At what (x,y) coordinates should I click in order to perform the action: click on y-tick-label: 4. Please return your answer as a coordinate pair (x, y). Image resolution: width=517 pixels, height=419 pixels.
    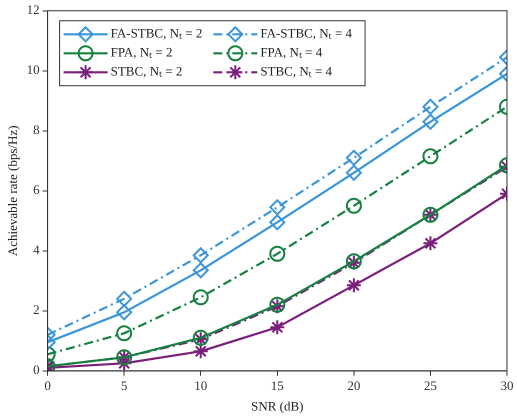
    Looking at the image, I should click on (36, 250).